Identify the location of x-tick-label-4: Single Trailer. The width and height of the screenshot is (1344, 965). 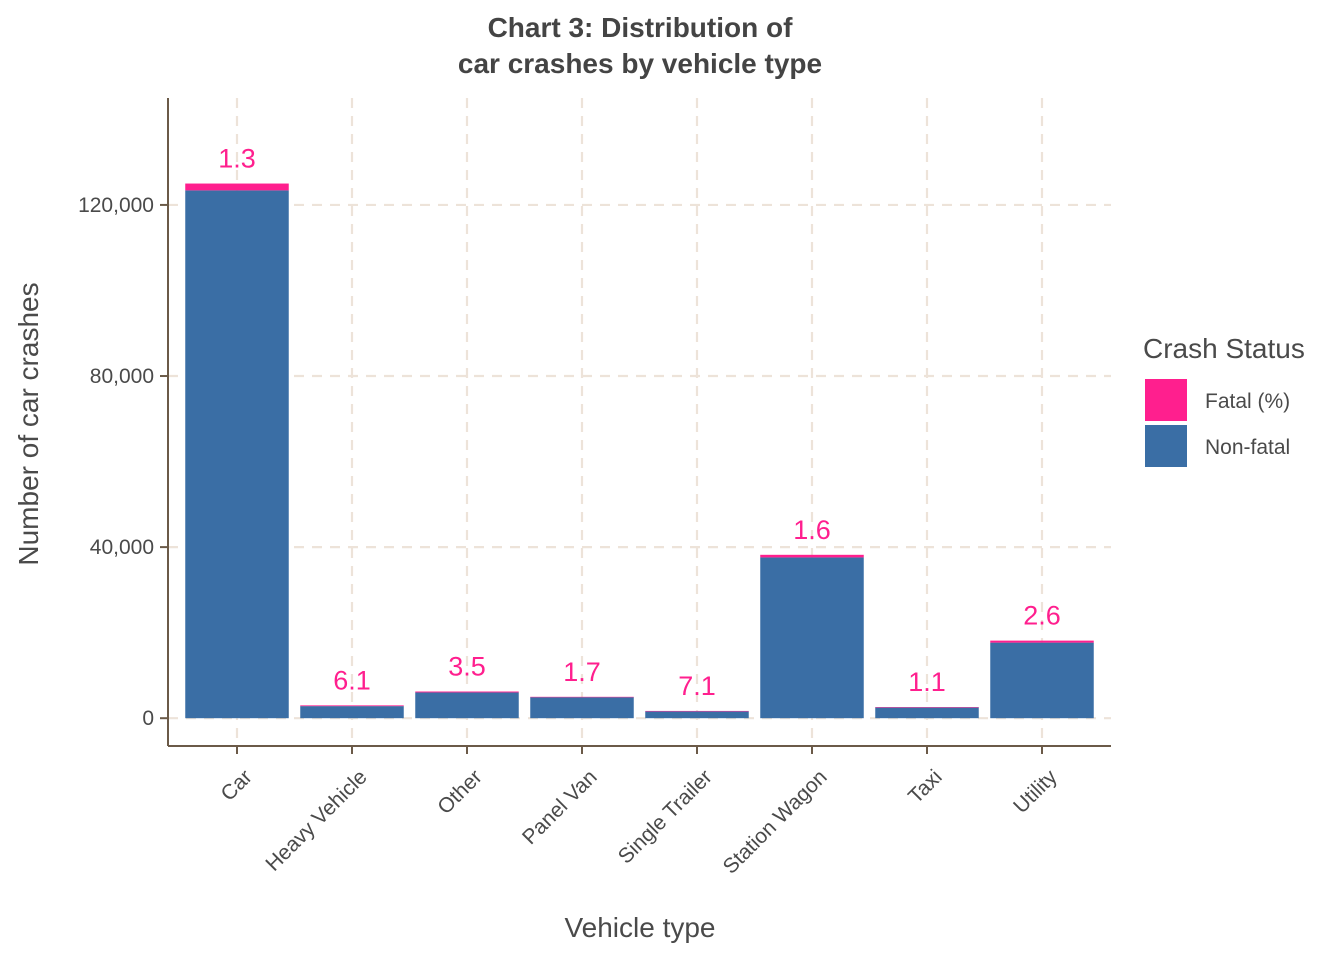
(665, 816).